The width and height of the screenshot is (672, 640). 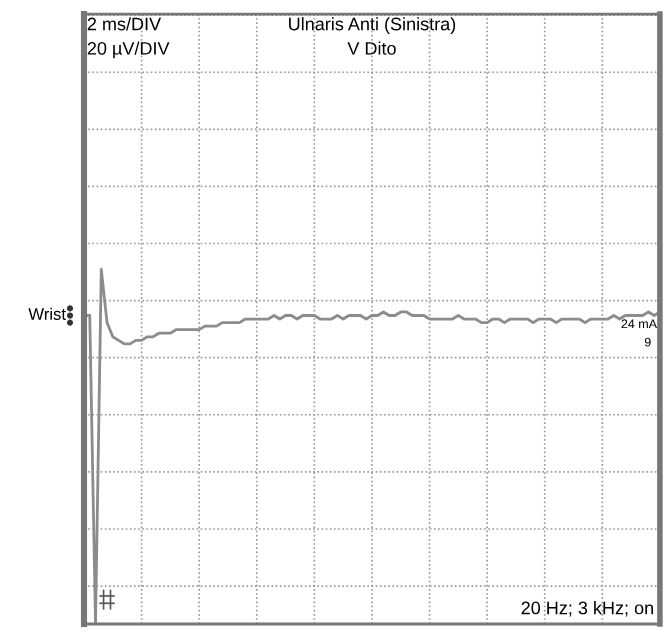 What do you see at coordinates (372, 25) in the screenshot?
I see `chart-title: Ulnaris Anti (Sinistra)` at bounding box center [372, 25].